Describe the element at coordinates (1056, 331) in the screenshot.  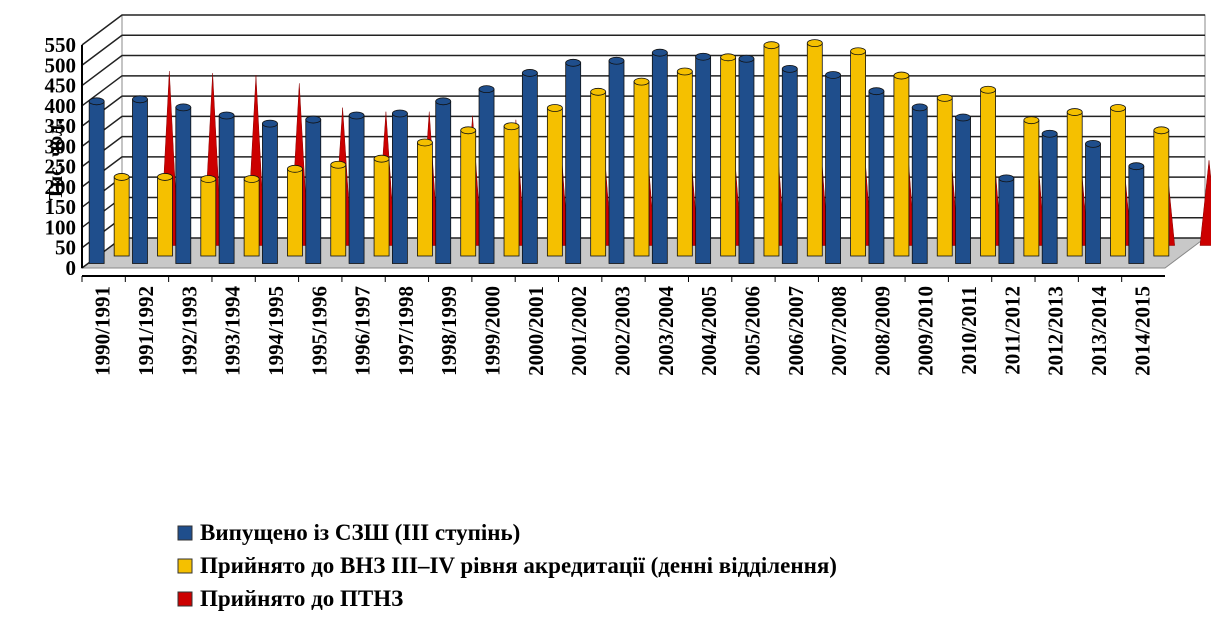
I see `x-tick-label: 2012/2013` at that location.